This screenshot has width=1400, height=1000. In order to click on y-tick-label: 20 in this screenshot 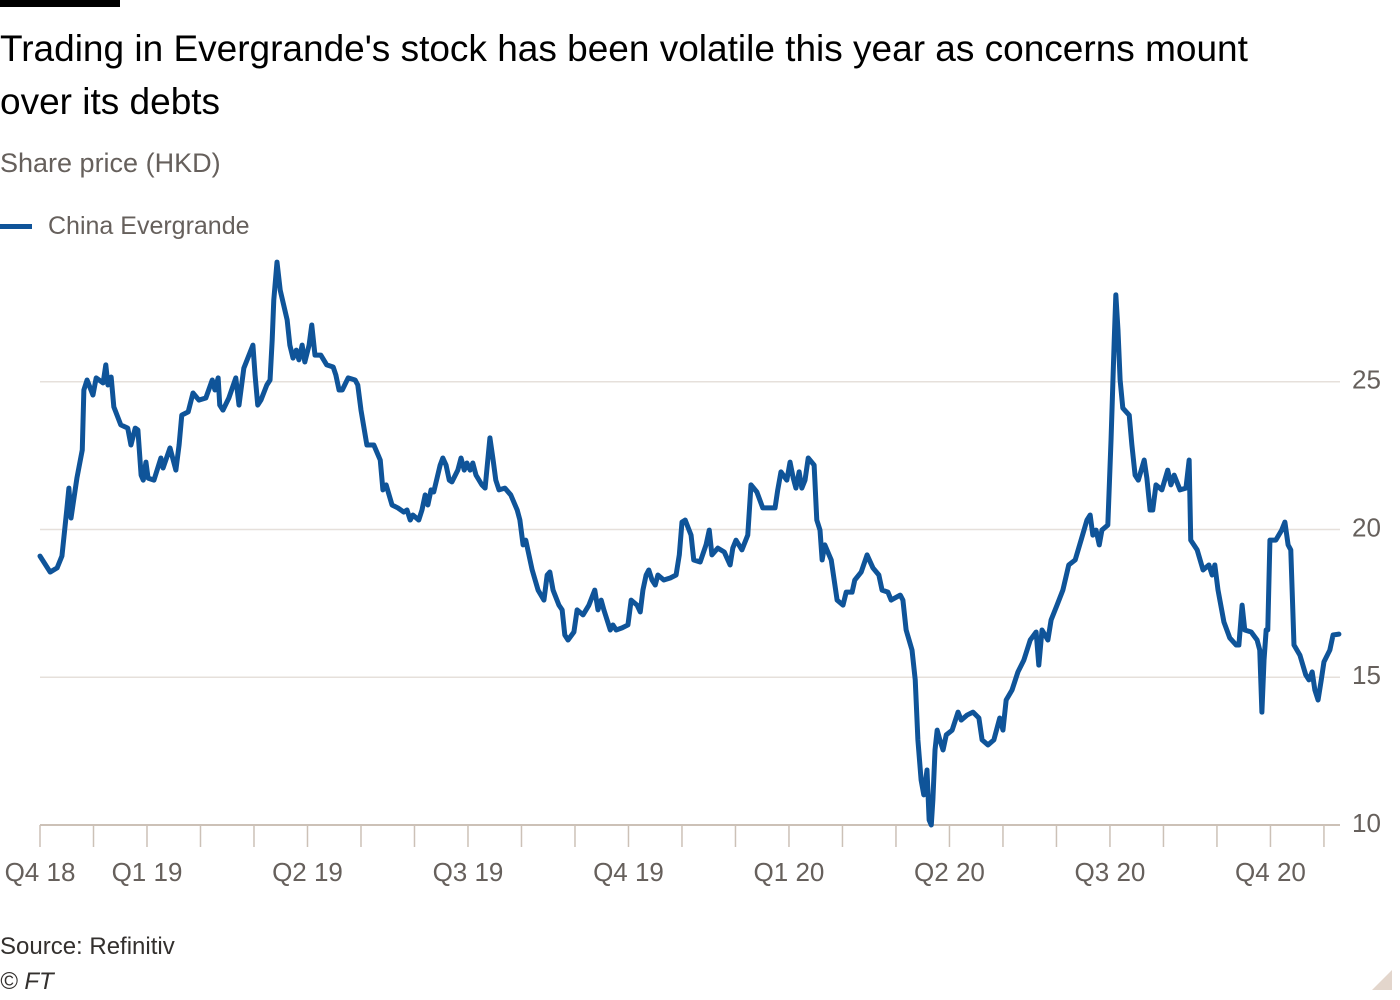, I will do `click(1366, 527)`.